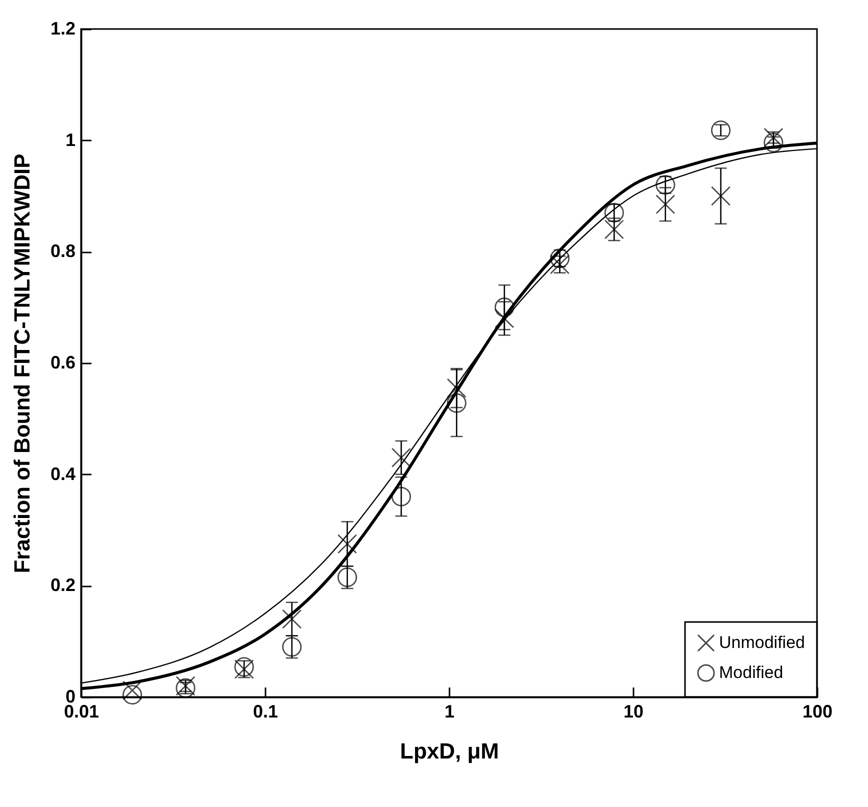 The width and height of the screenshot is (868, 807). What do you see at coordinates (265, 712) in the screenshot?
I see `x-tick-label: 0.1` at bounding box center [265, 712].